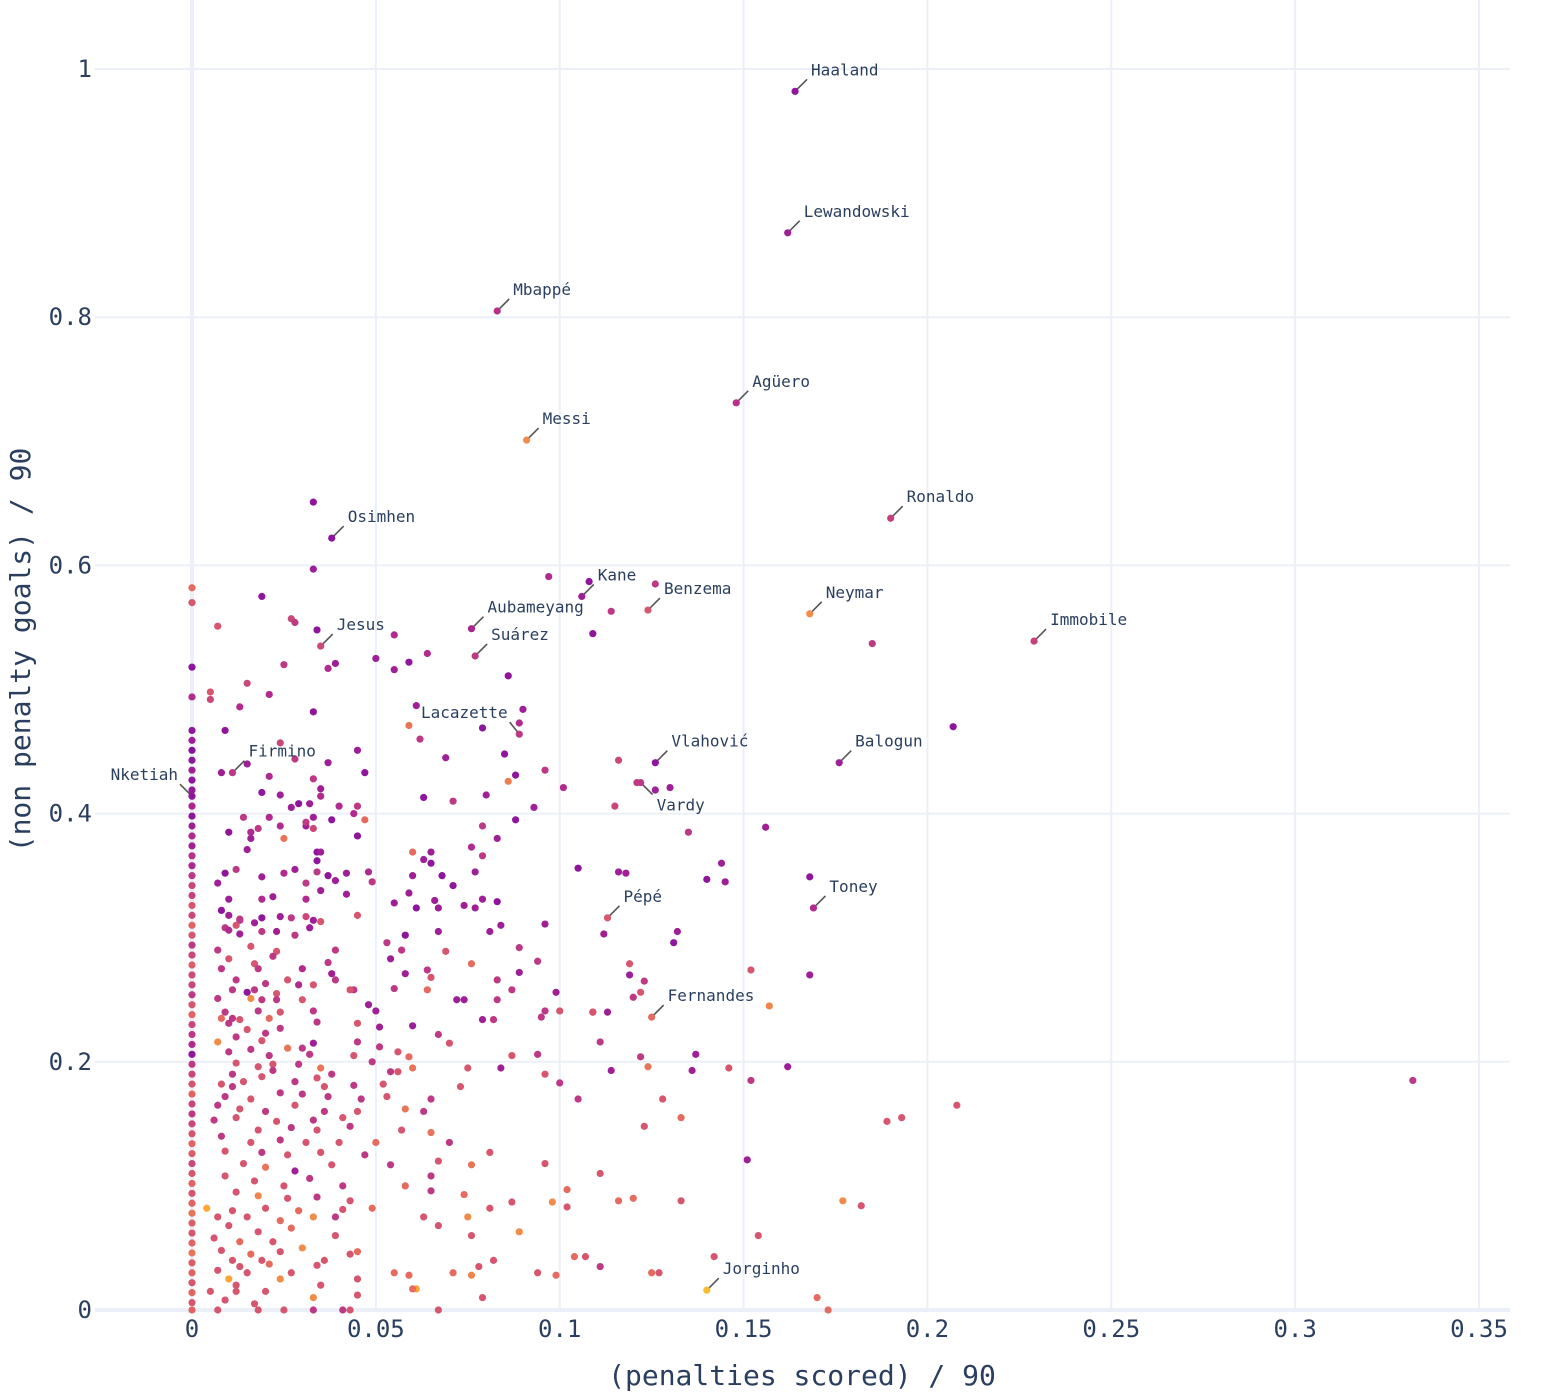 The width and height of the screenshot is (1546, 1394). What do you see at coordinates (802, 1375) in the screenshot?
I see `x-axis-title: (penalties scored) / 90` at bounding box center [802, 1375].